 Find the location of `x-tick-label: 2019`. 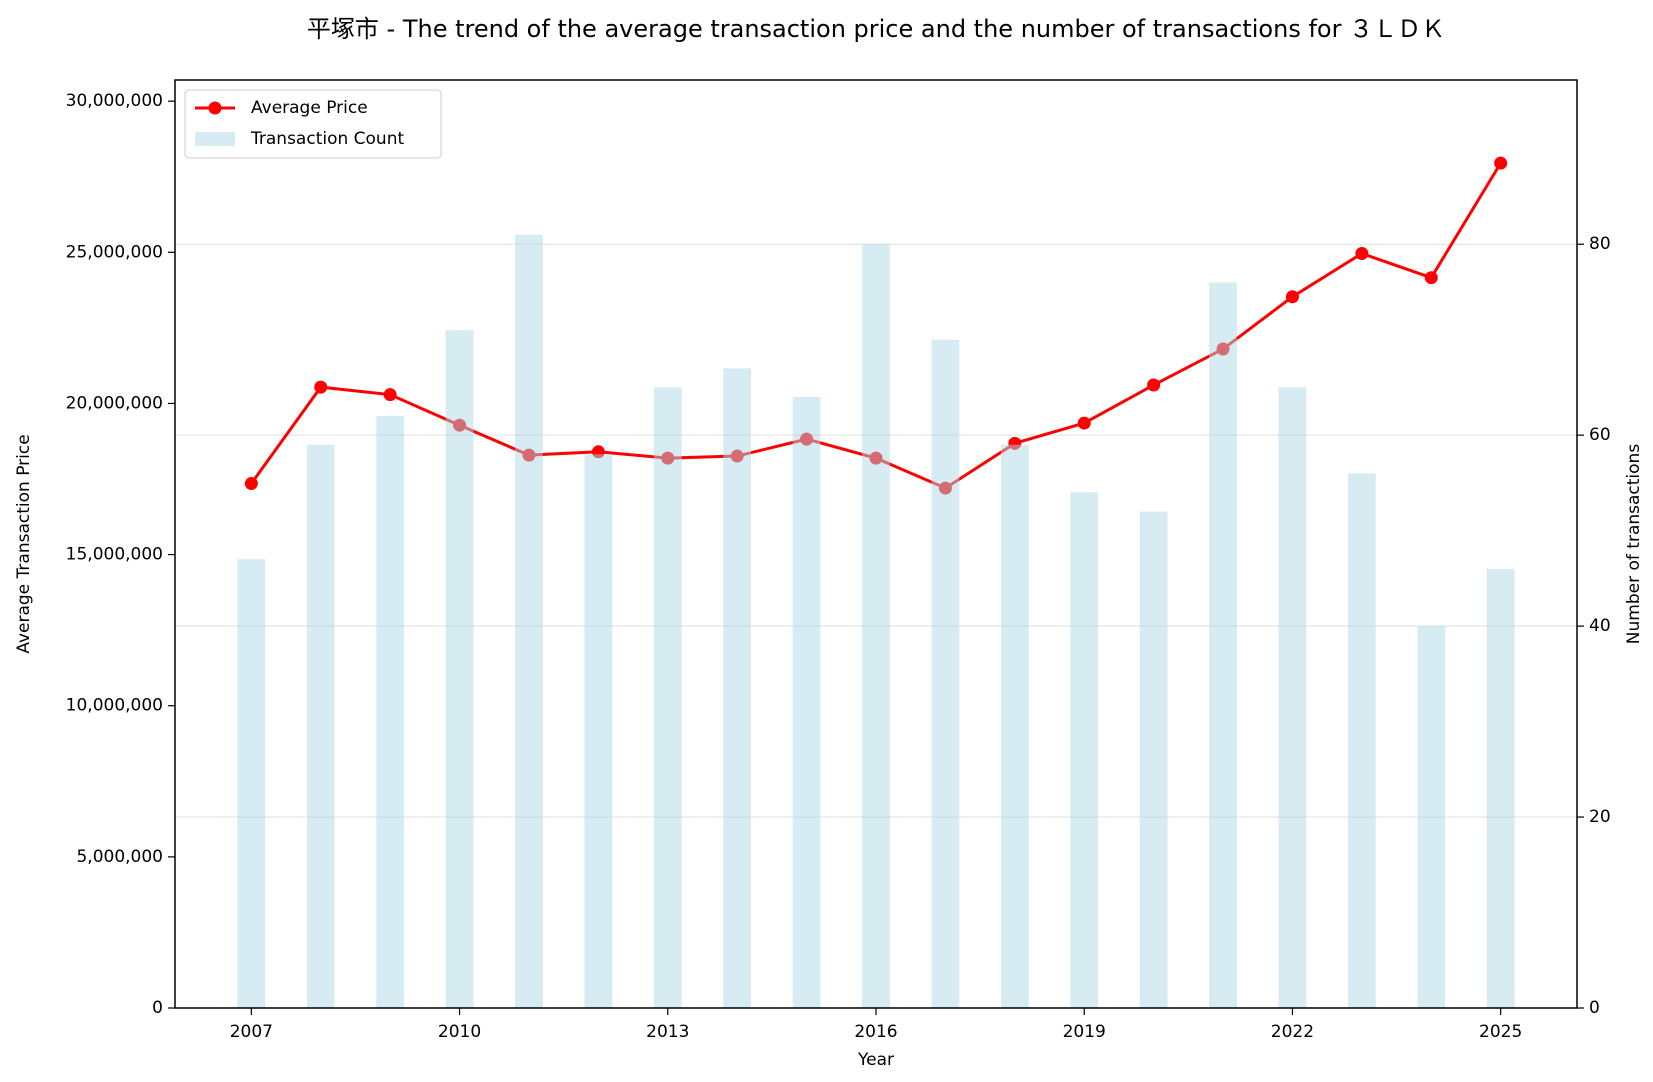

x-tick-label: 2019 is located at coordinates (1084, 1032).